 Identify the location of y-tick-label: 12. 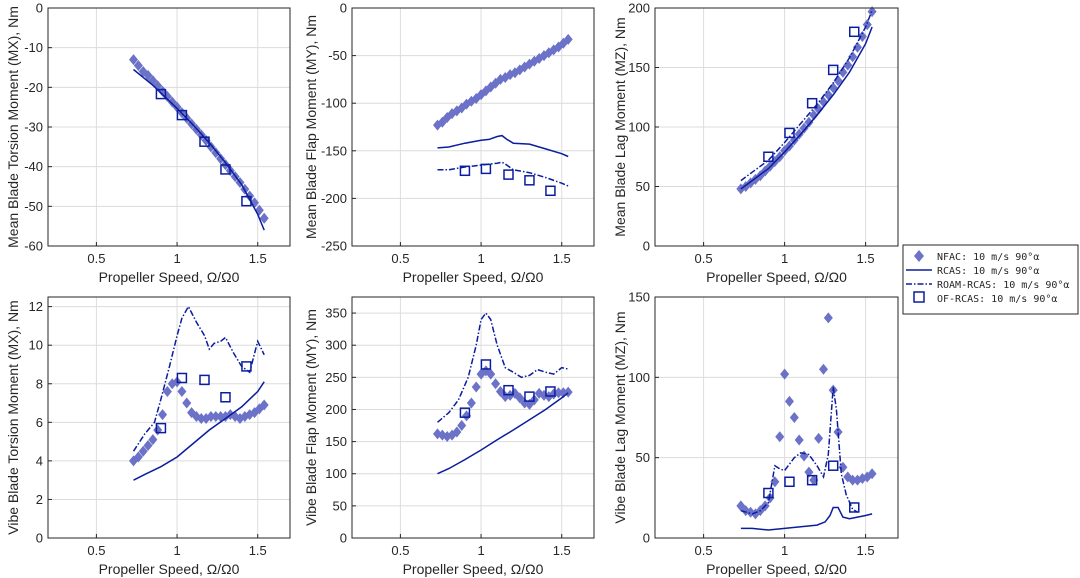
(36, 306).